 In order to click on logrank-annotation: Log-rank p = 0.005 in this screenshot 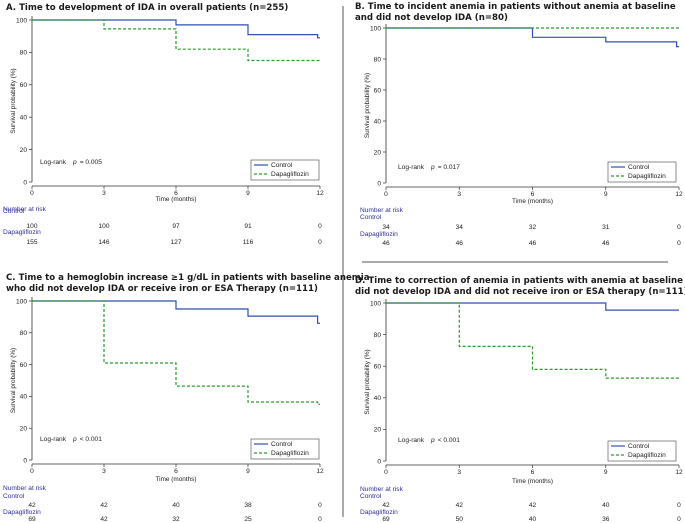, I will do `click(71, 162)`.